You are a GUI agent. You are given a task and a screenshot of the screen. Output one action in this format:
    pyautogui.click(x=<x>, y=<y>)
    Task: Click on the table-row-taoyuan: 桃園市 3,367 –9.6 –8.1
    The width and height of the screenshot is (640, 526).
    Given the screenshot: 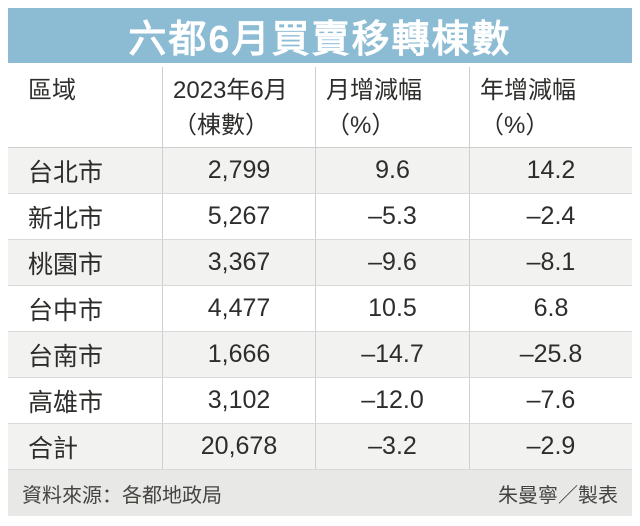 What is the action you would take?
    pyautogui.click(x=320, y=263)
    